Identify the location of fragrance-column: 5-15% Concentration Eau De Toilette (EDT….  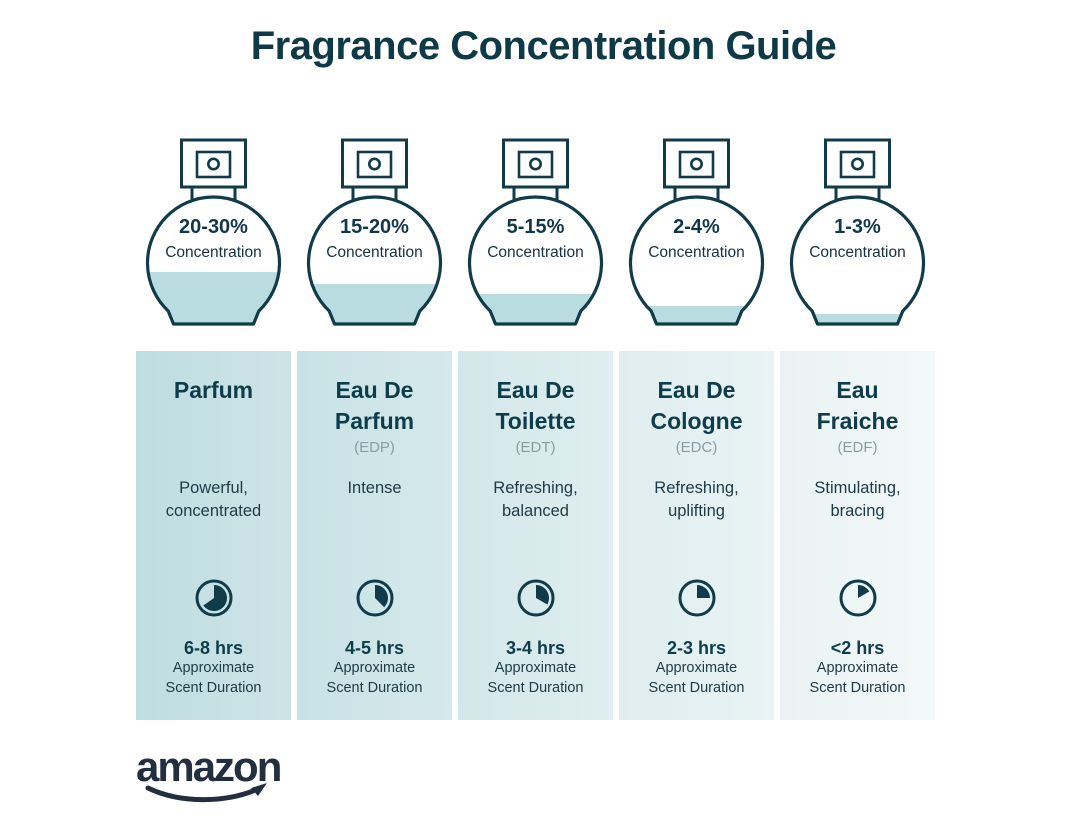
(535, 425).